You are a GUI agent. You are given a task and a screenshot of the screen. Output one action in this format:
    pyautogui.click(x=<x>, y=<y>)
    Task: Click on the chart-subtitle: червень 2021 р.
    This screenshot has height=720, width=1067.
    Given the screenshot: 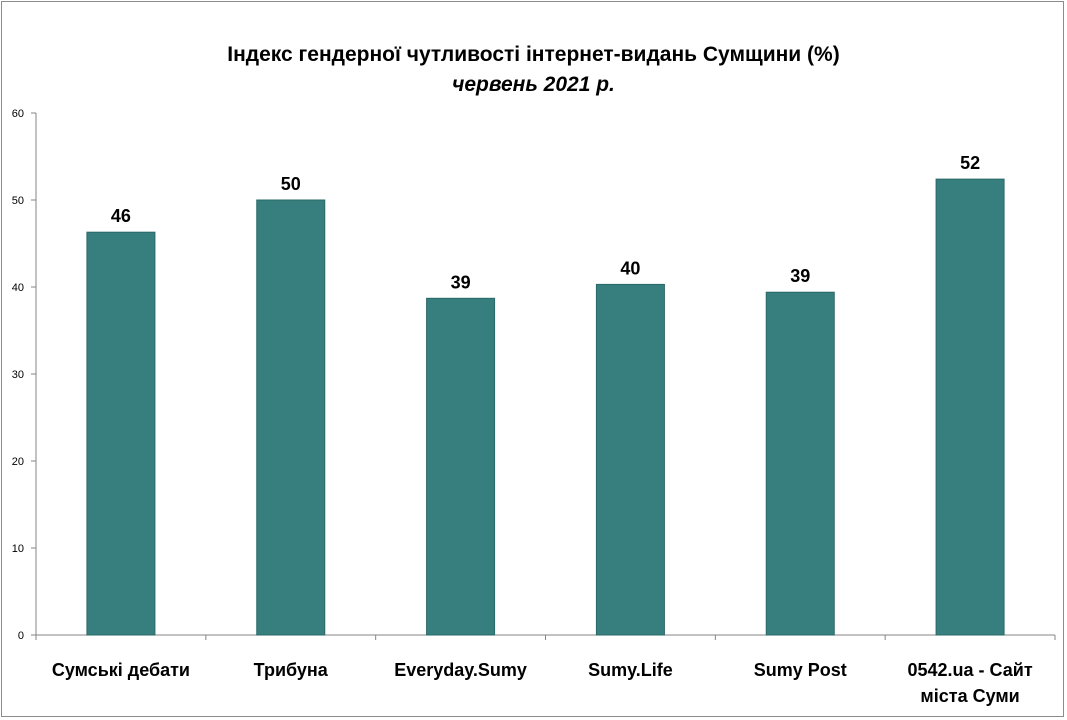 What is the action you would take?
    pyautogui.click(x=533, y=84)
    